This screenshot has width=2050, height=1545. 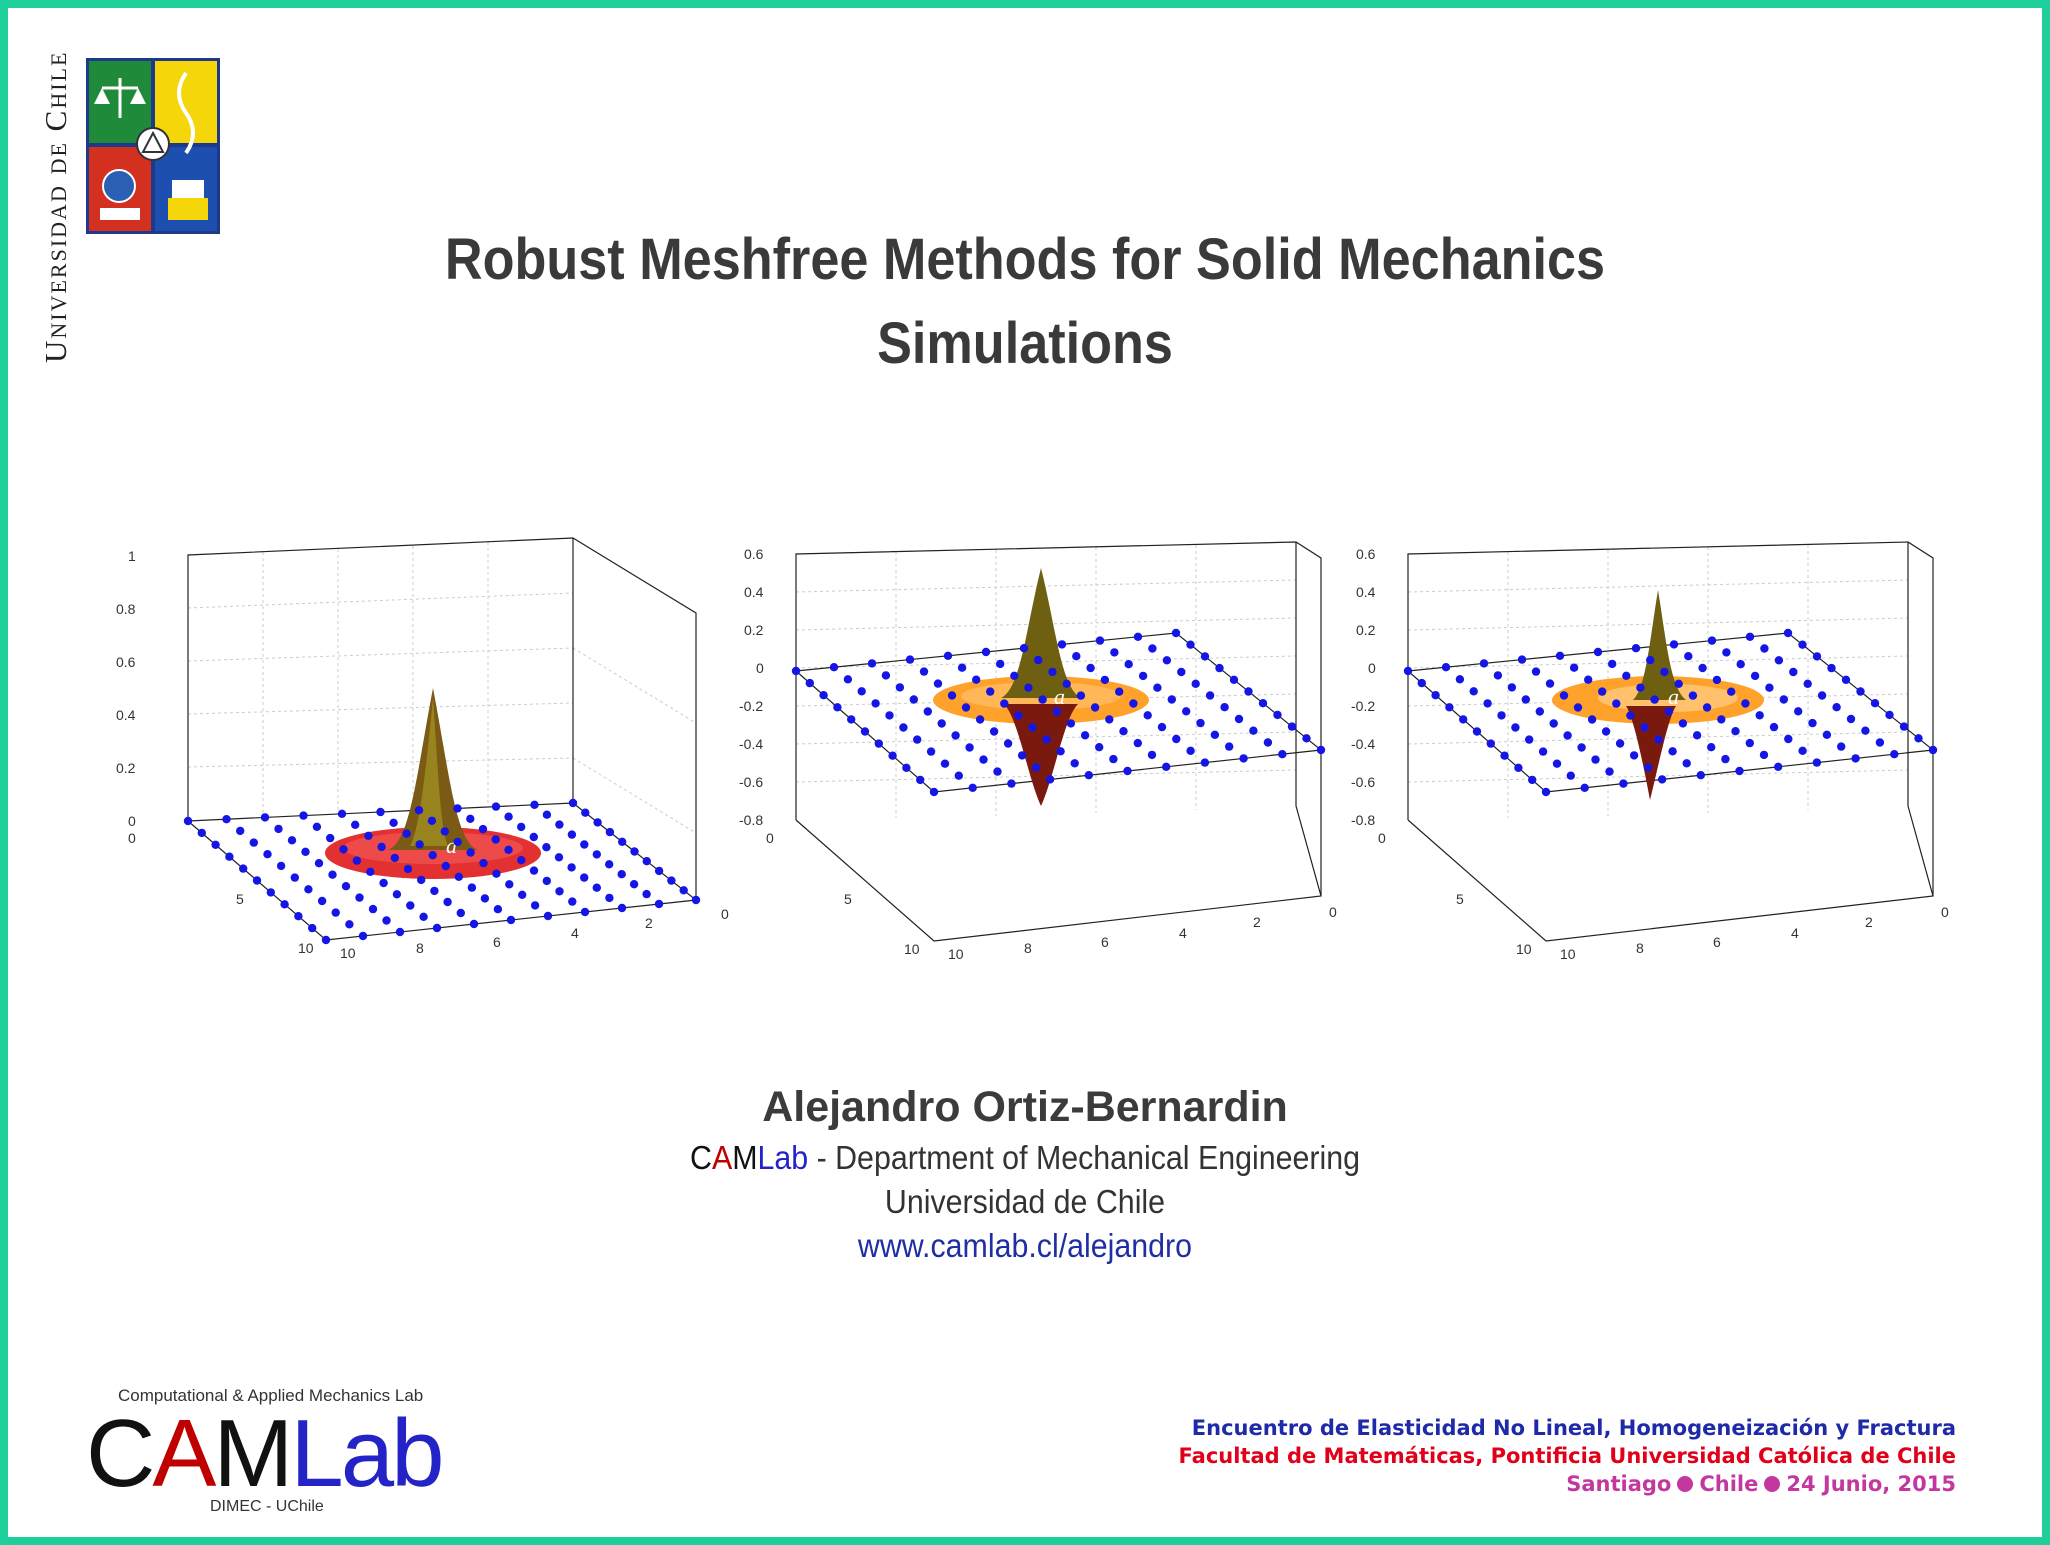 I want to click on logo-bottom-text: DIMEC - UChile, so click(x=267, y=1506).